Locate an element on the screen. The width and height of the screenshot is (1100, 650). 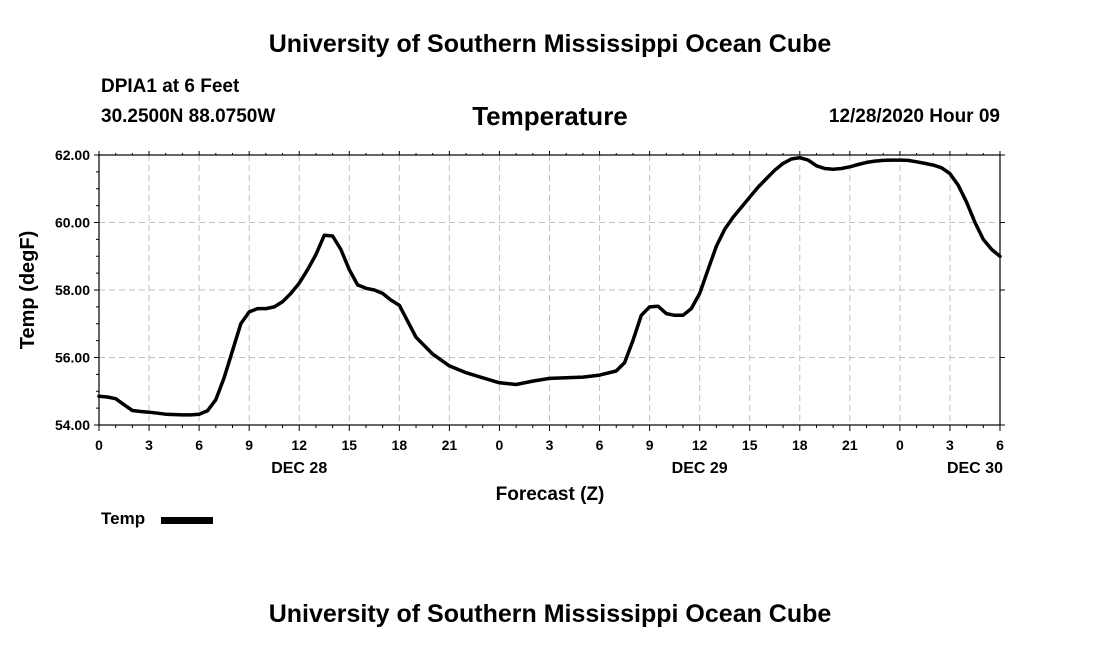
legend-label: Temp is located at coordinates (123, 518).